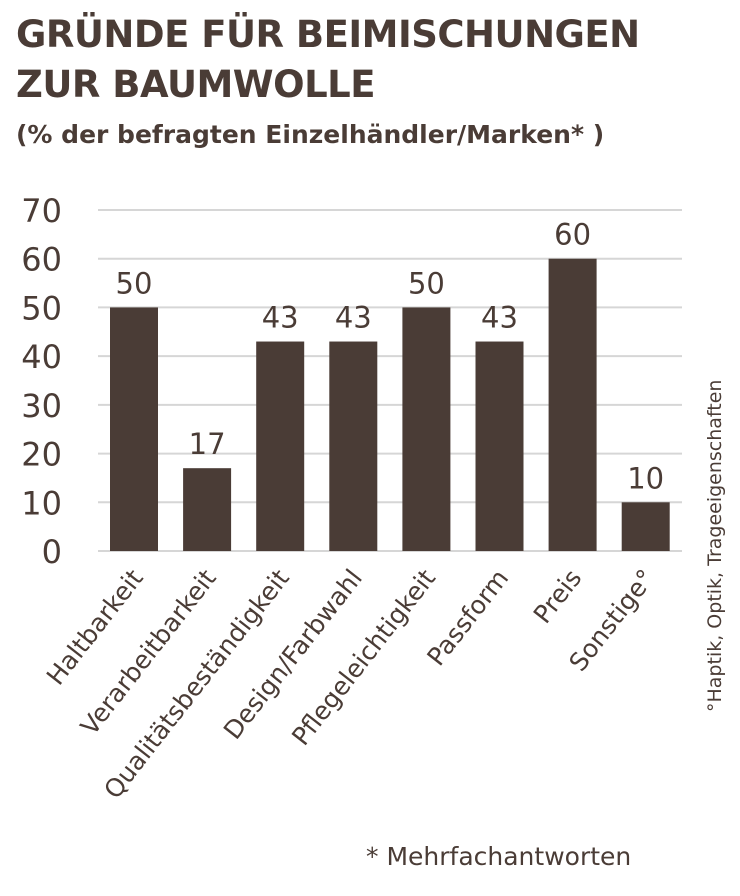 This screenshot has width=740, height=896. Describe the element at coordinates (41, 260) in the screenshot. I see `y-tick-label: 60` at that location.